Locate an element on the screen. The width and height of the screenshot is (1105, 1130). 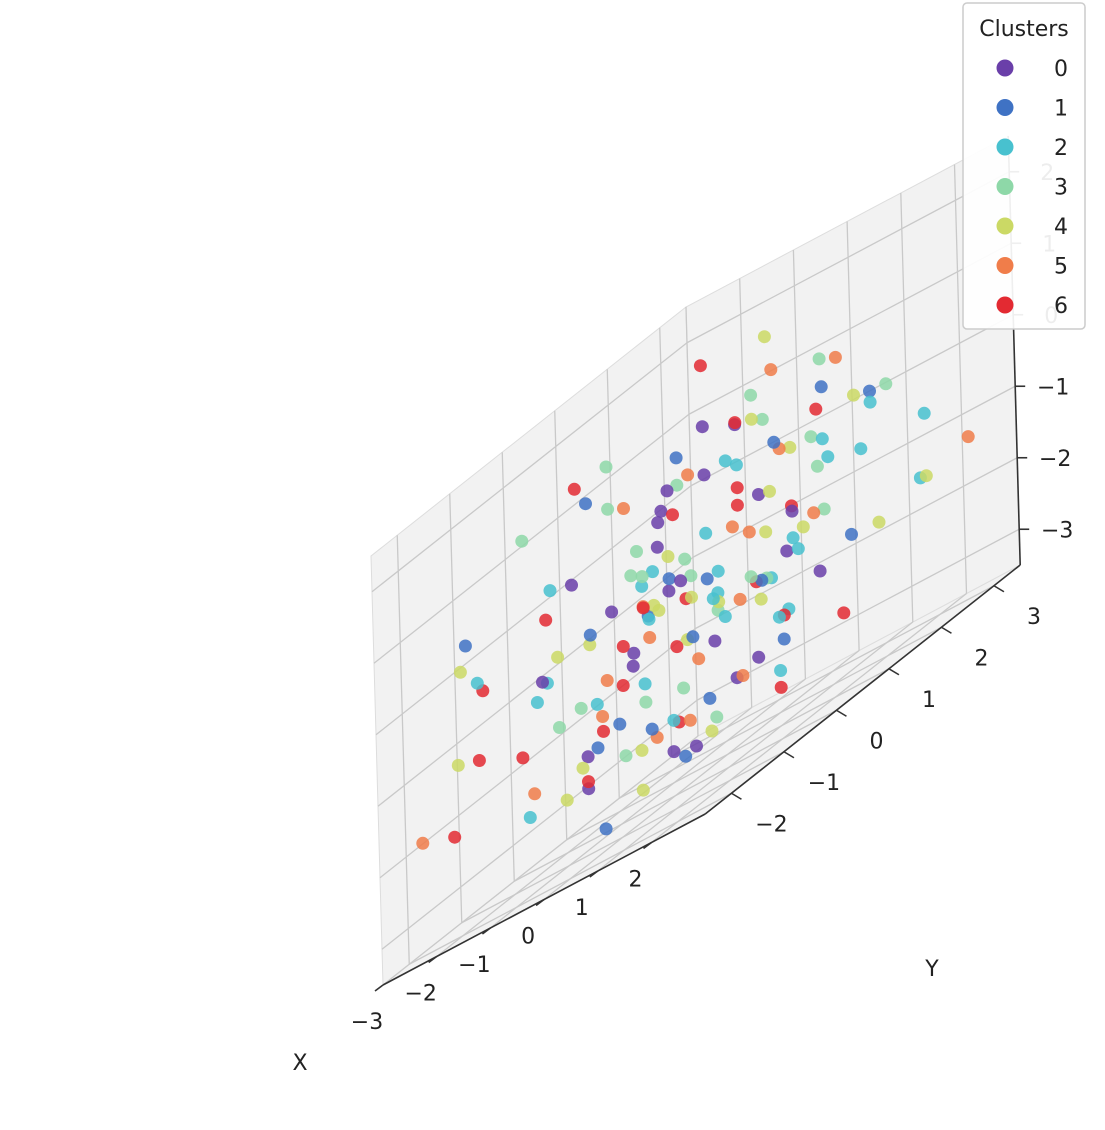
z-tick-label: −3 is located at coordinates (1057, 530).